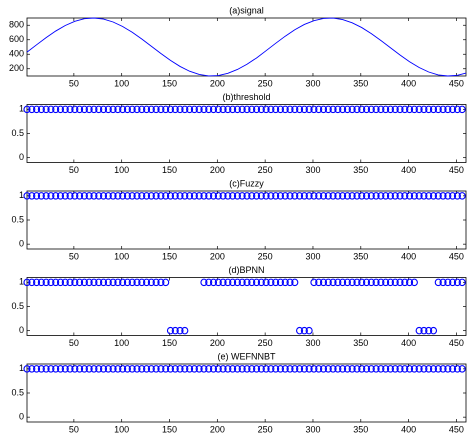 The image size is (474, 439). I want to click on y-tick-label: 0, so click(21, 244).